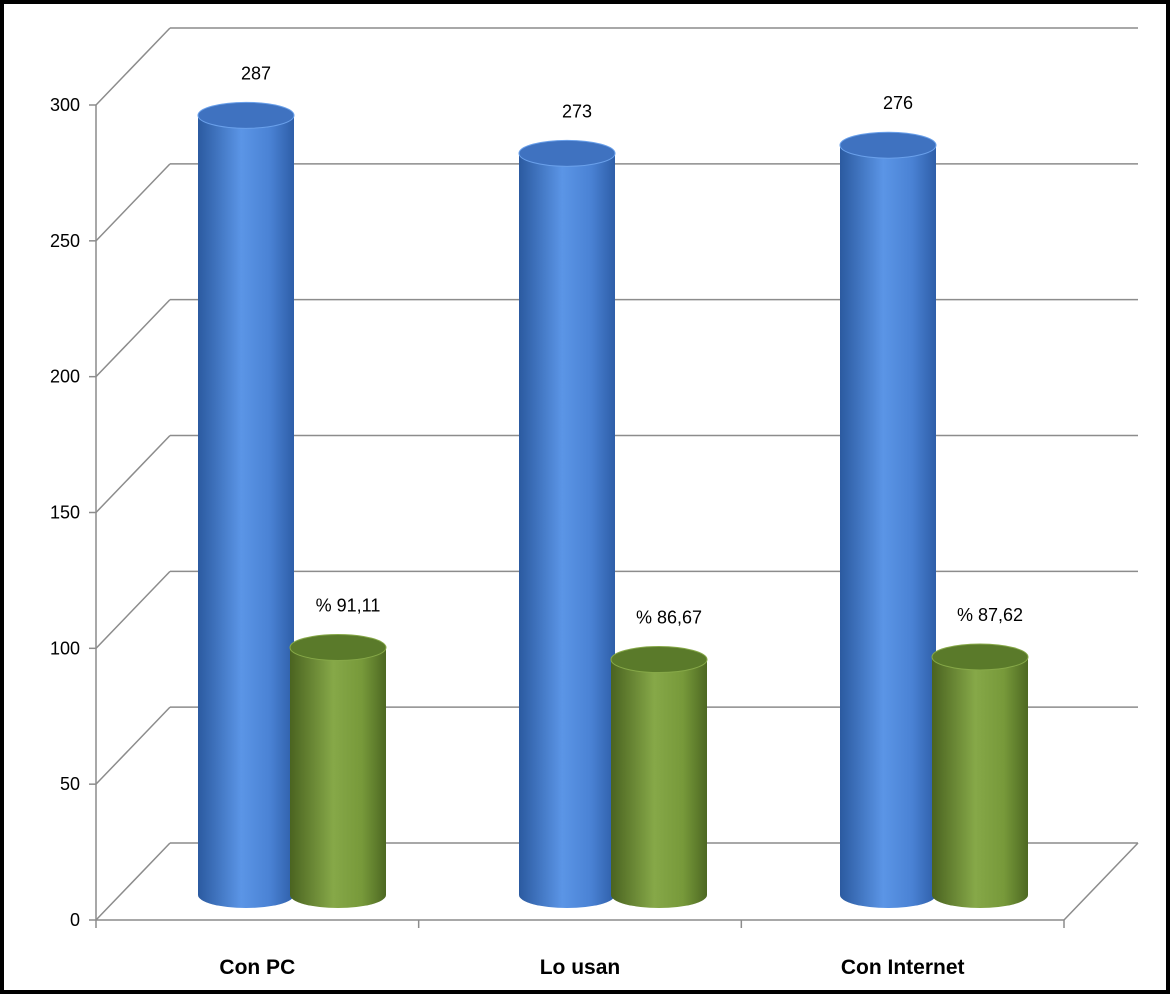  I want to click on y-tick-label: 0, so click(75, 920).